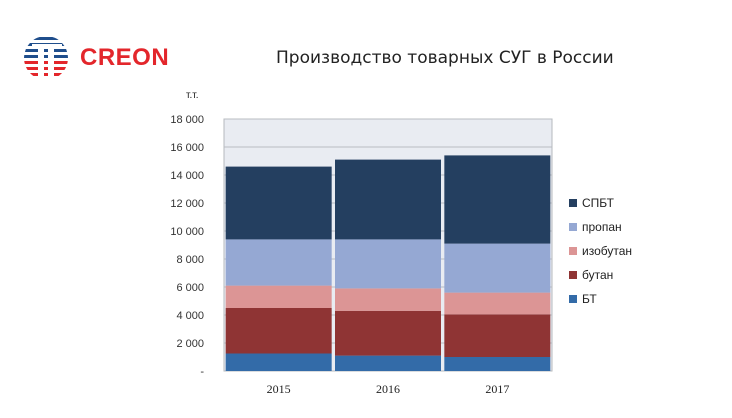 The height and width of the screenshot is (418, 732). What do you see at coordinates (187, 120) in the screenshot?
I see `y-tick-label: 18 000` at bounding box center [187, 120].